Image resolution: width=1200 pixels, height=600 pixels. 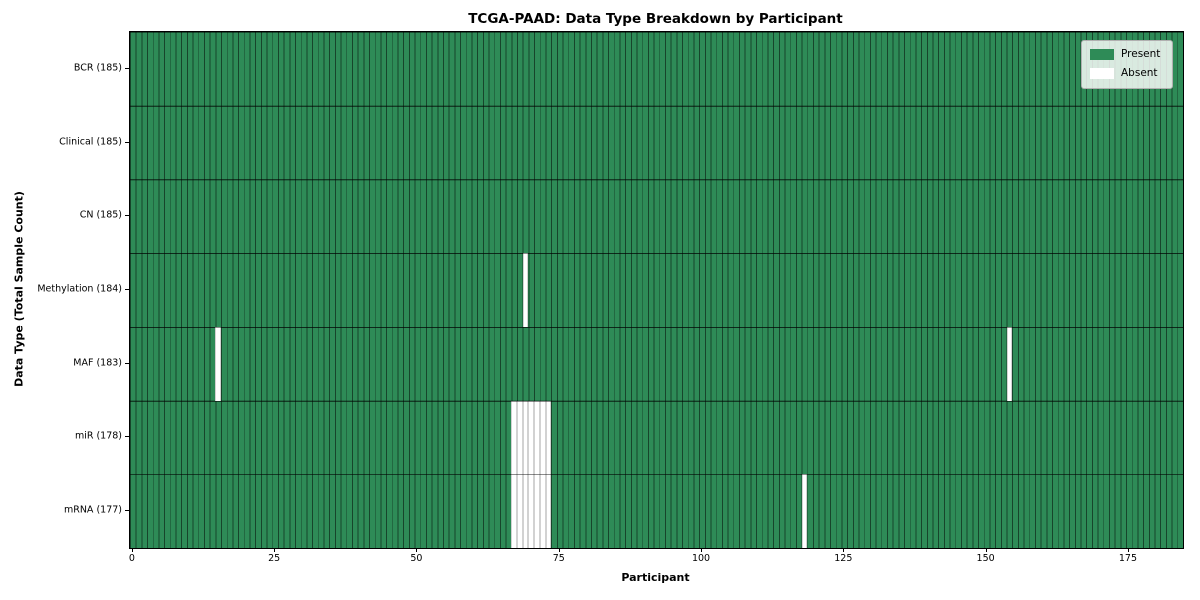 What do you see at coordinates (1102, 54) in the screenshot?
I see `present-swatch-icon` at bounding box center [1102, 54].